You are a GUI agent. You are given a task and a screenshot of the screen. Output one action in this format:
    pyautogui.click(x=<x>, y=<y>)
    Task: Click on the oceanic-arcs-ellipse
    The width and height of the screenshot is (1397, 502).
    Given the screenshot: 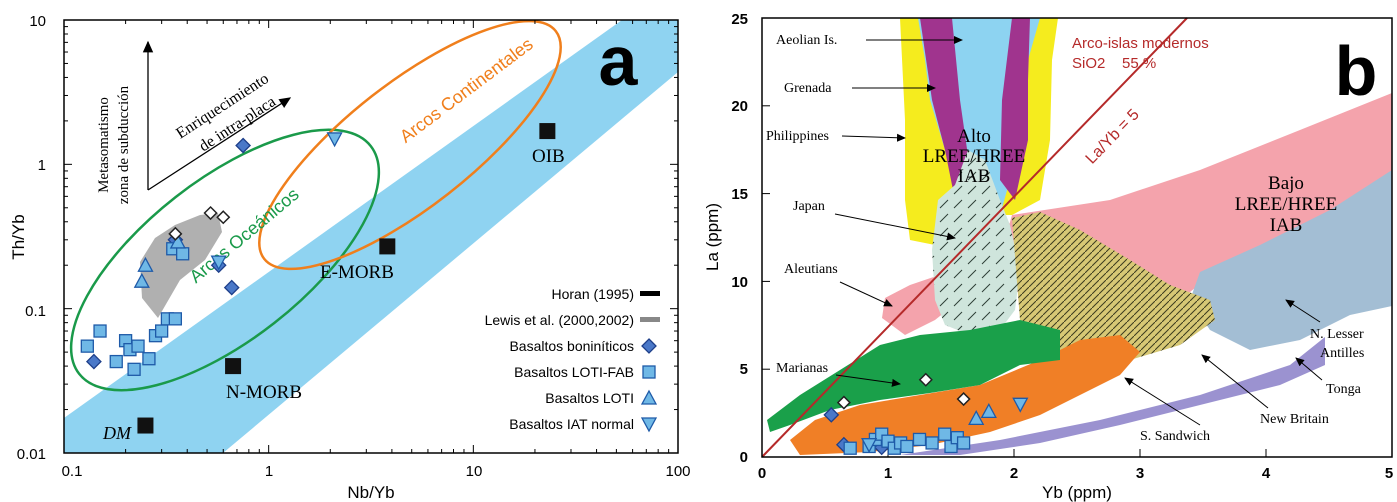 What is the action you would take?
    pyautogui.click(x=225, y=260)
    